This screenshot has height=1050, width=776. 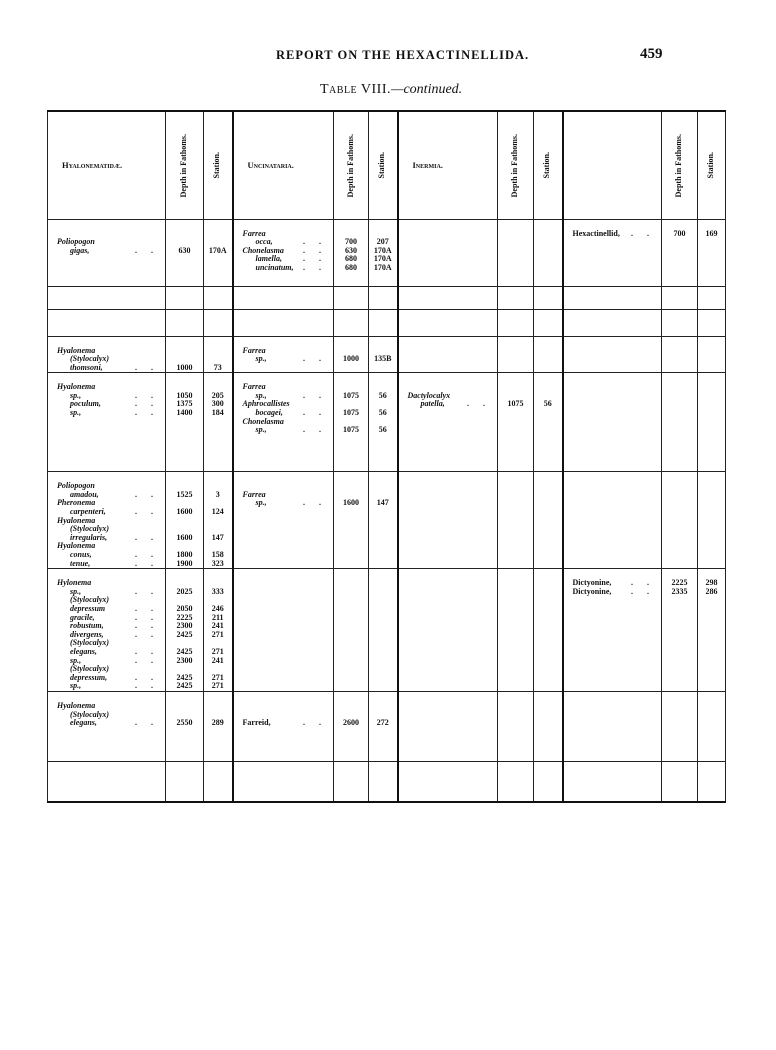 What do you see at coordinates (711, 233) in the screenshot?
I see `station-value: 169` at bounding box center [711, 233].